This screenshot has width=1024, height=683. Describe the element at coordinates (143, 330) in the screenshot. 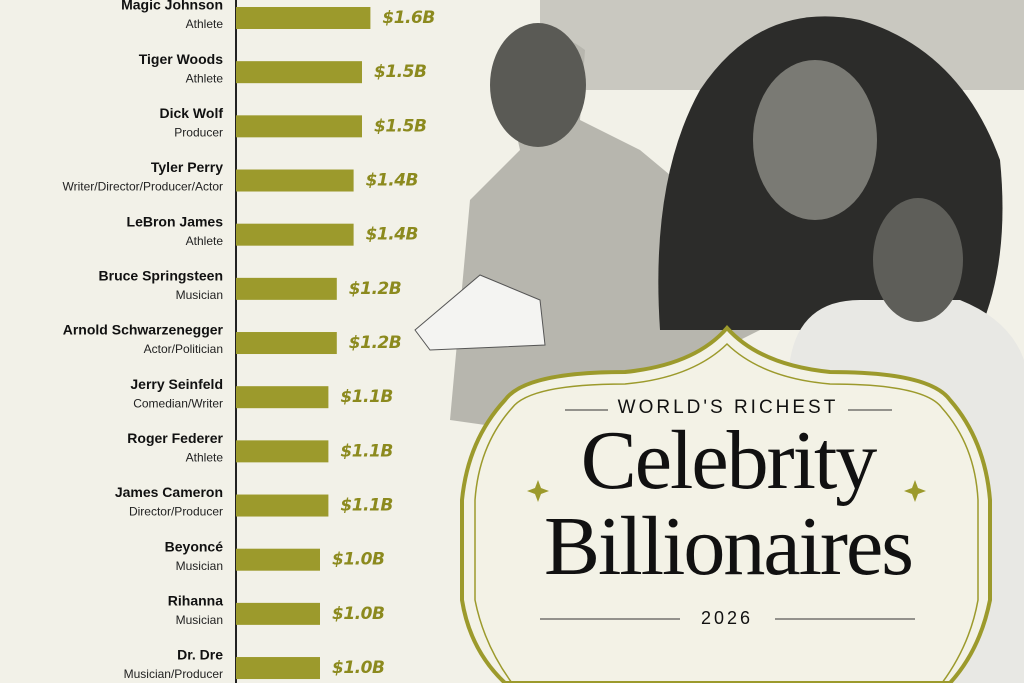

I see `celebrity-name: Arnold Schwarzenegger` at that location.